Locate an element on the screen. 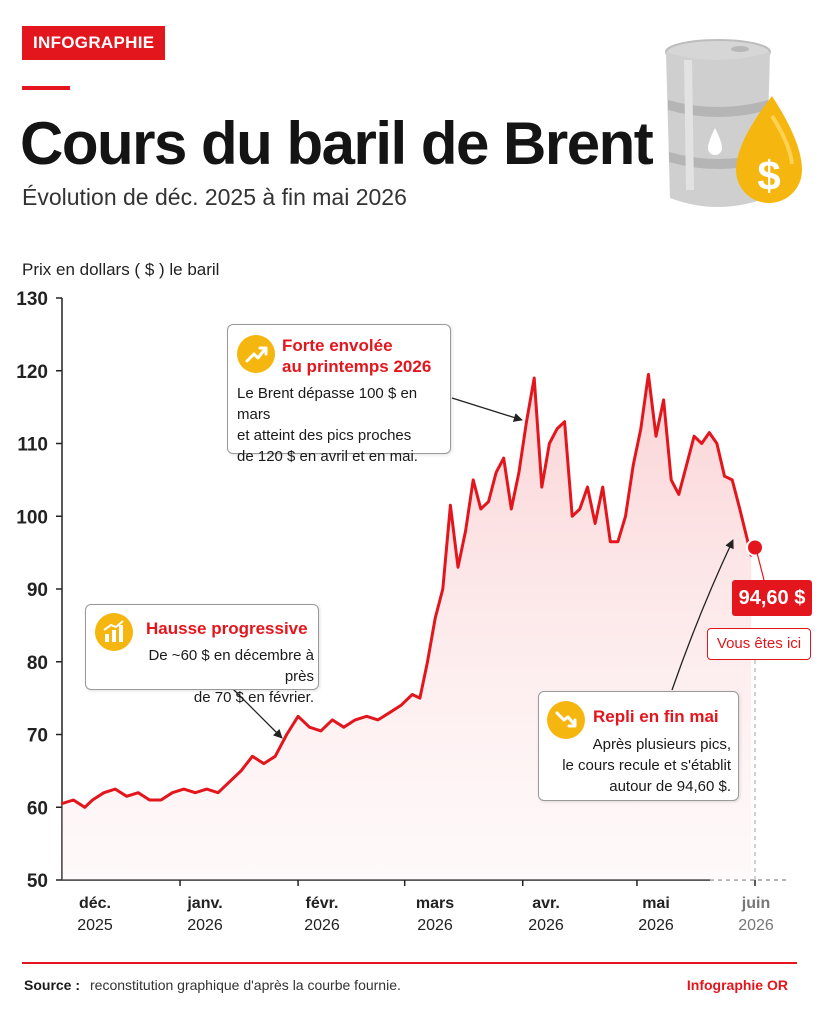  x-month-label: mai is located at coordinates (656, 903).